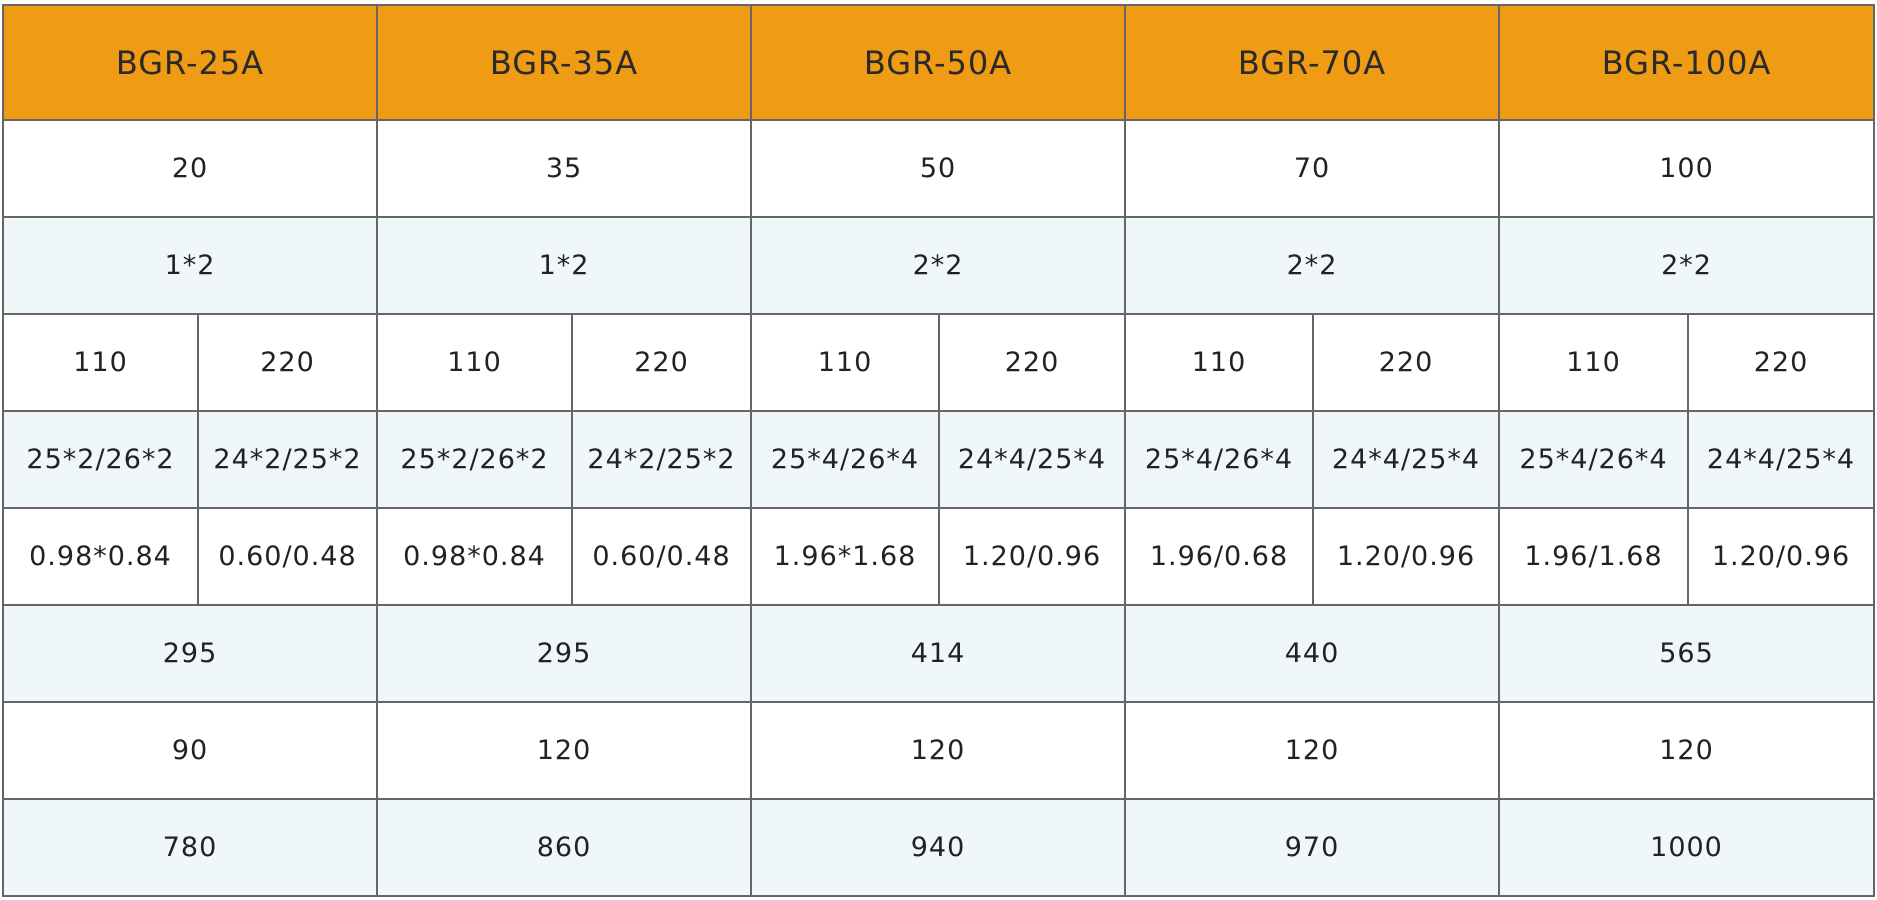 This screenshot has width=1877, height=900. Describe the element at coordinates (564, 168) in the screenshot. I see `table-cell: 35` at that location.